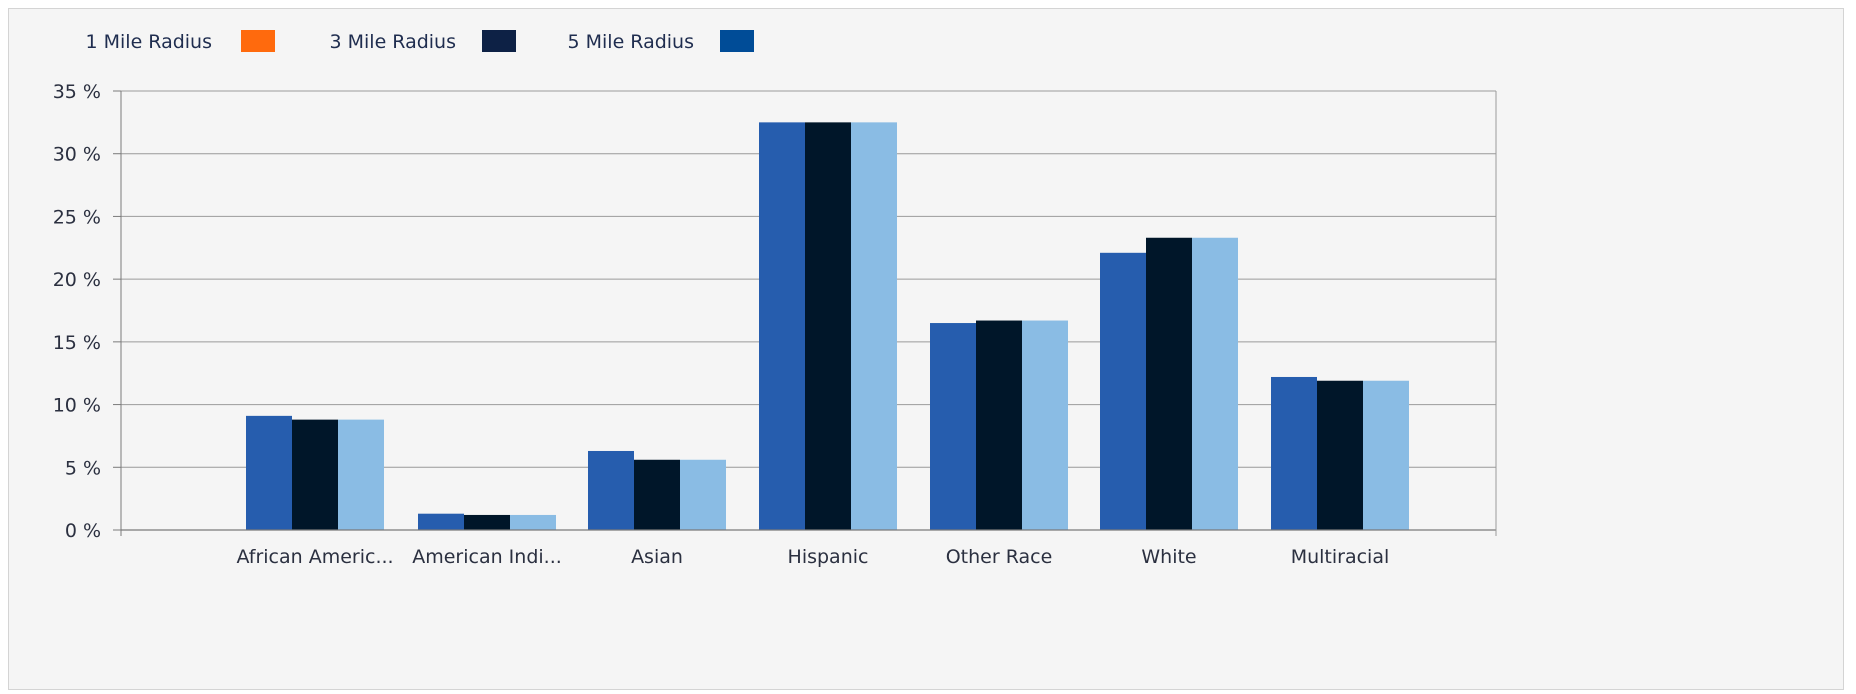 The image size is (1856, 694). What do you see at coordinates (1340, 557) in the screenshot?
I see `x-tick-label: Multiracial` at bounding box center [1340, 557].